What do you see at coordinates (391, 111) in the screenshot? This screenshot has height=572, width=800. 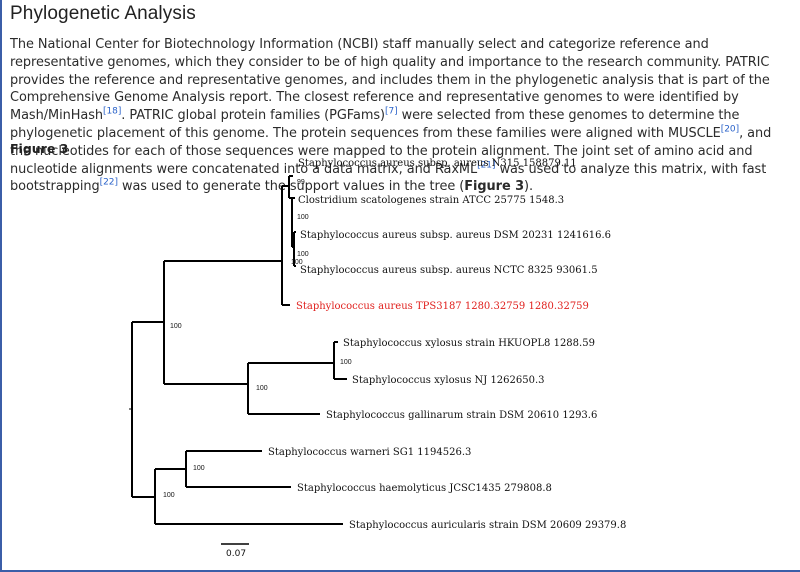 I see `citation-link-7: [7]` at bounding box center [391, 111].